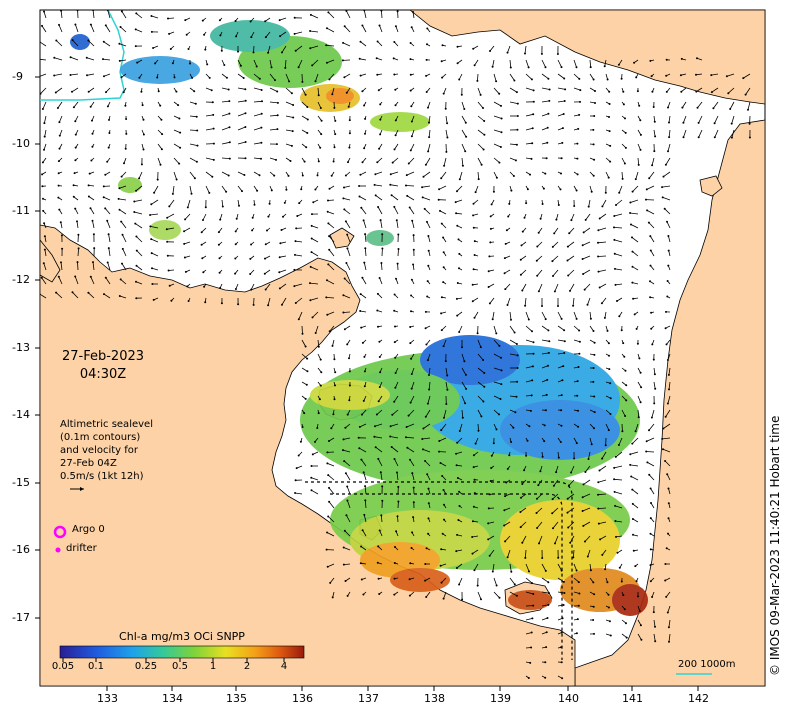 The image size is (792, 716). I want to click on time-line: 04:30Z, so click(103, 374).